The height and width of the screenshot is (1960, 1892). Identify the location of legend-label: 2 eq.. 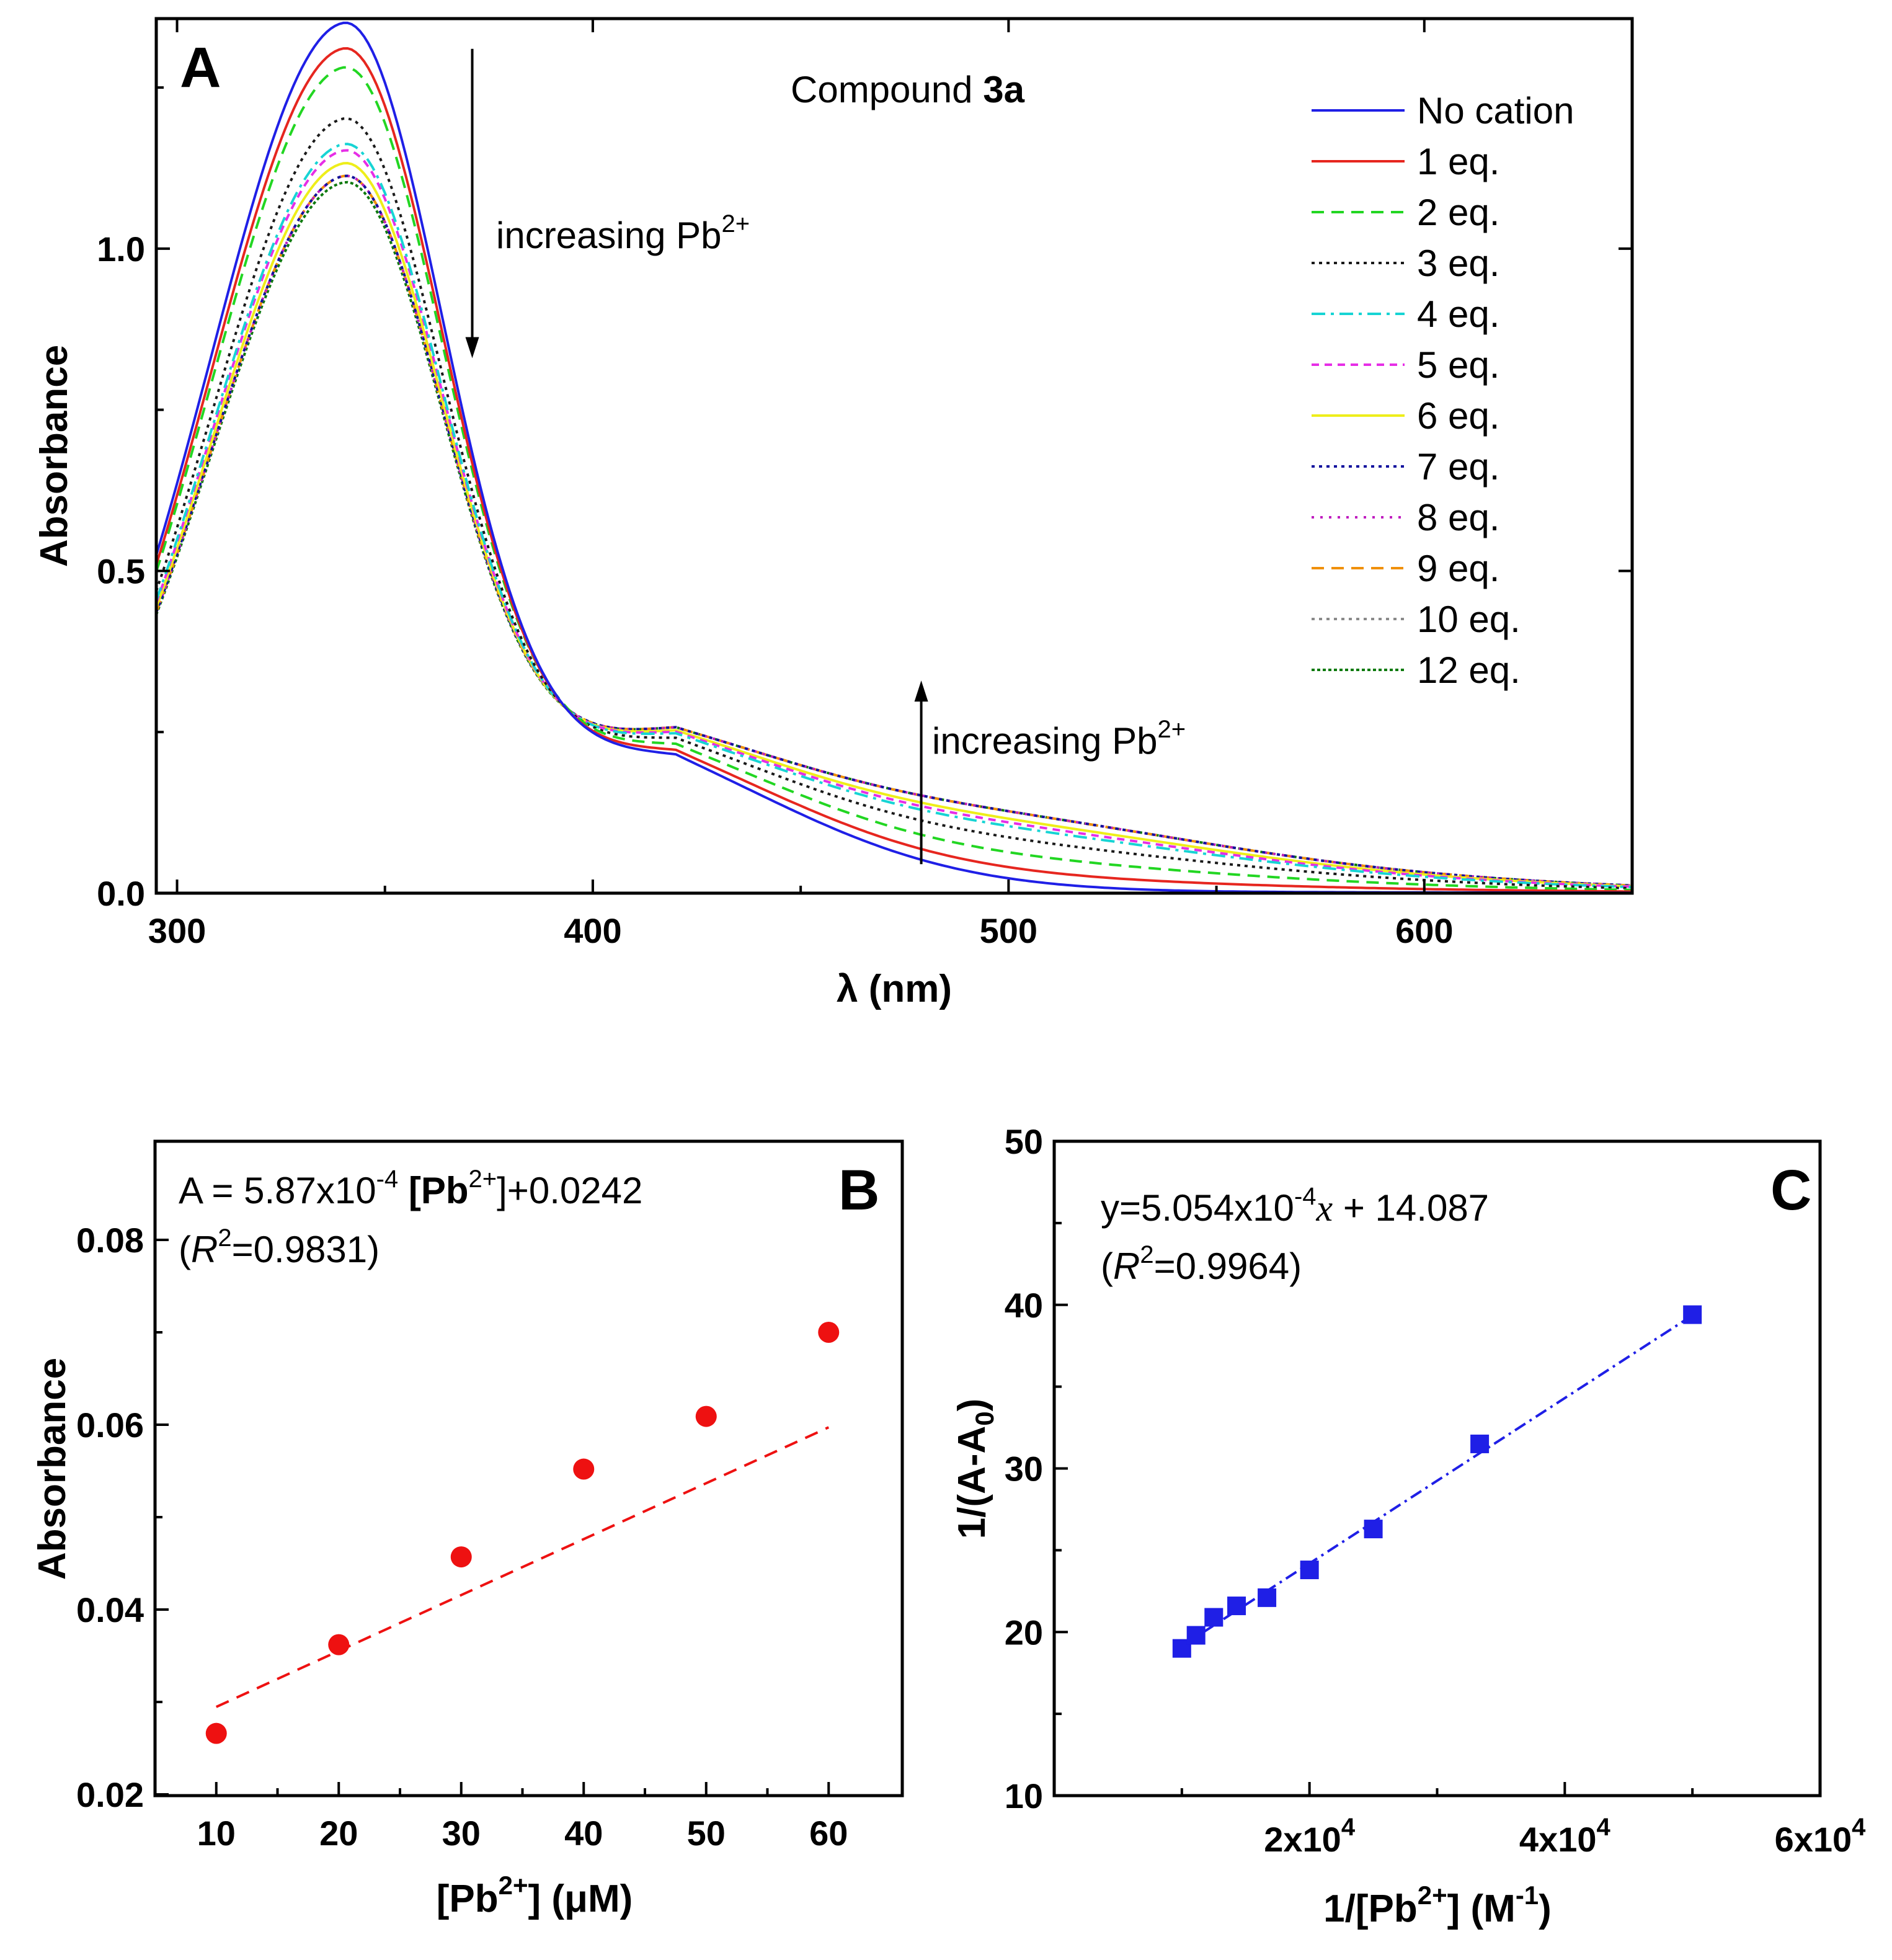
(1458, 212).